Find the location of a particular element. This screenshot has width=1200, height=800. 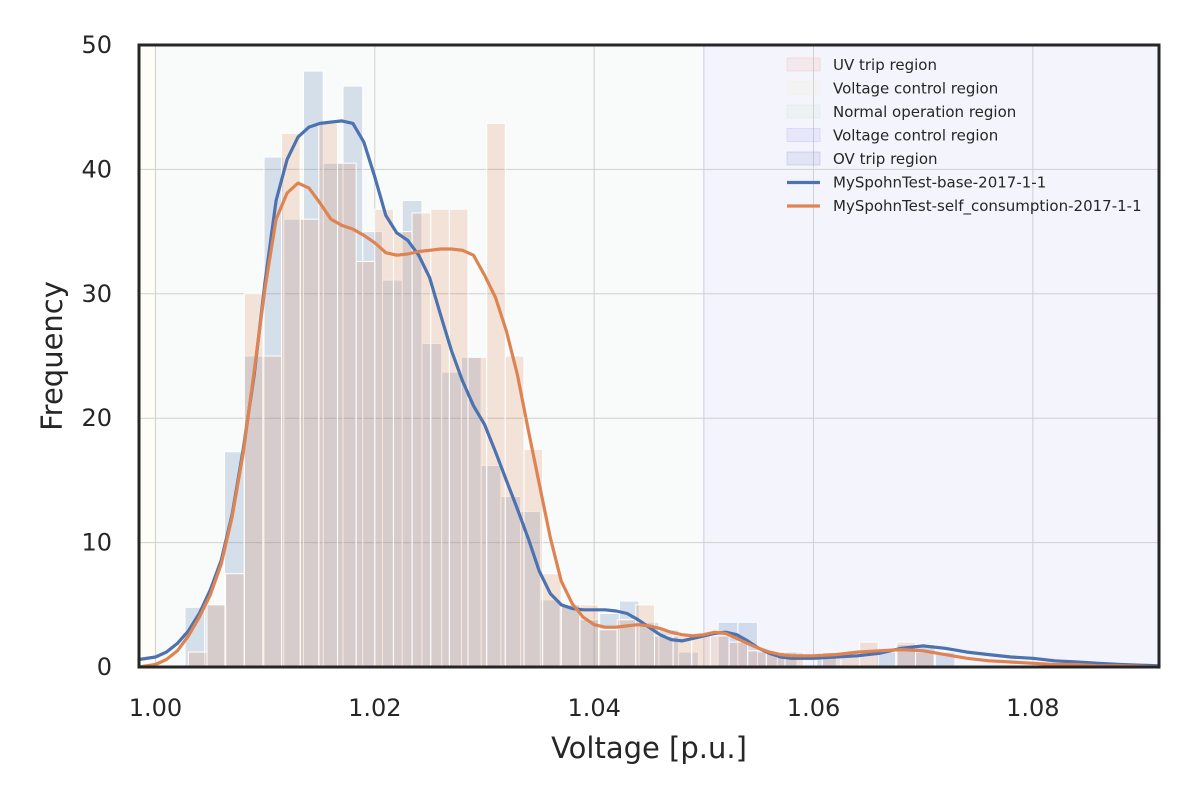

legend-label-region-4: OV trip region is located at coordinates (885, 159).